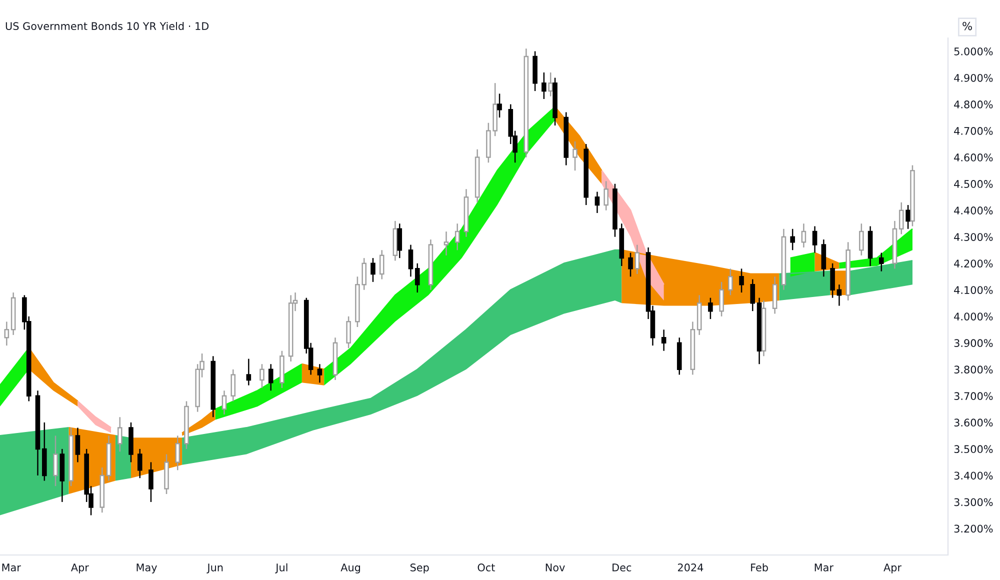  I want to click on x-tick-label: 2024, so click(691, 568).